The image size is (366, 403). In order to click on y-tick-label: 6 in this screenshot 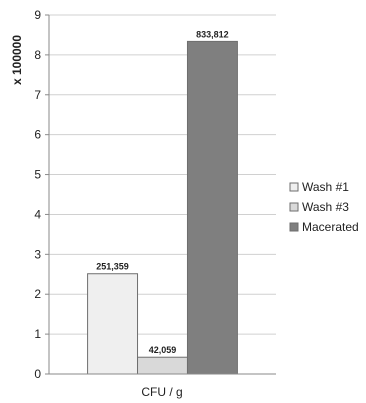, I will do `click(37, 135)`.